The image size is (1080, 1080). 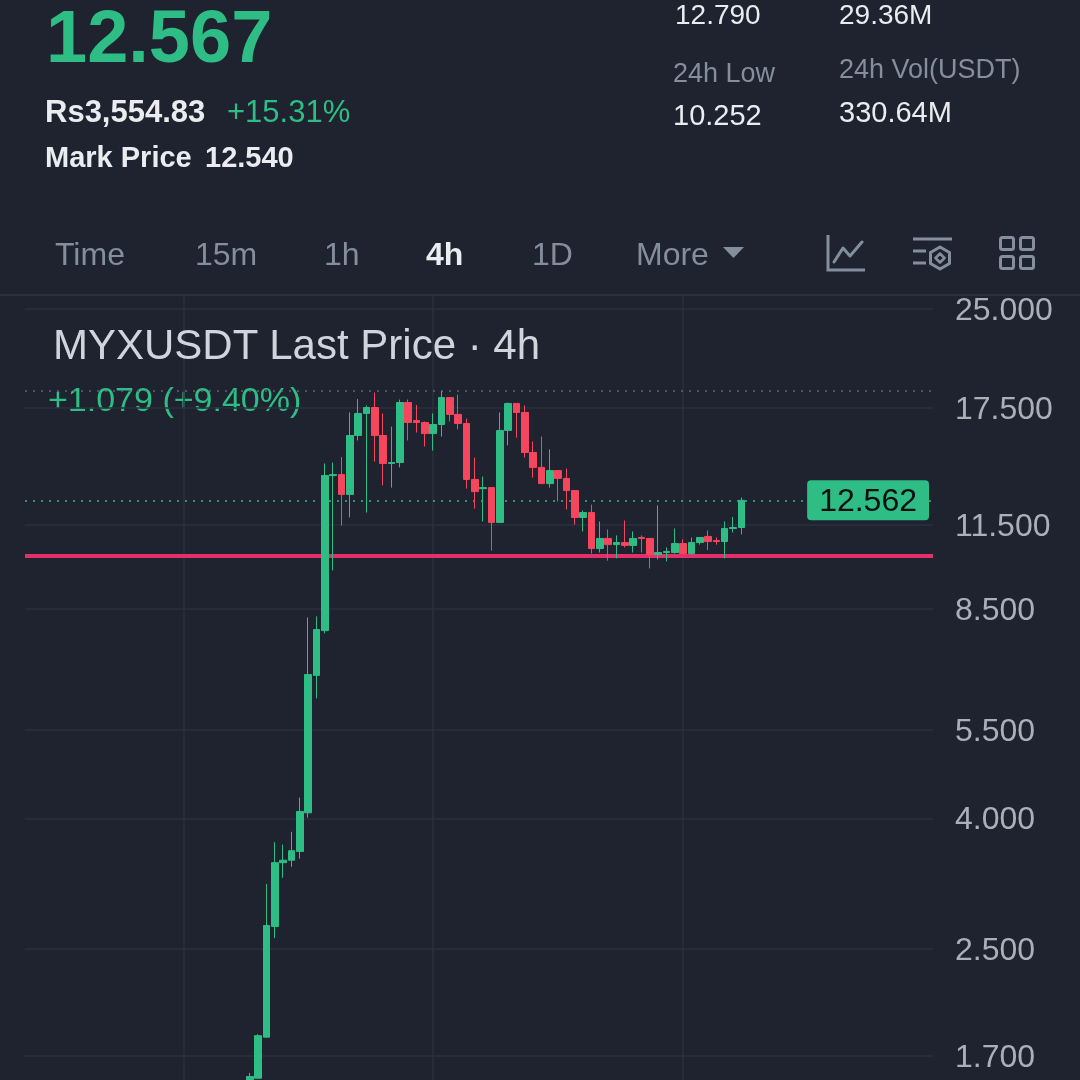 I want to click on y-tick-label: 8.500, so click(x=995, y=608).